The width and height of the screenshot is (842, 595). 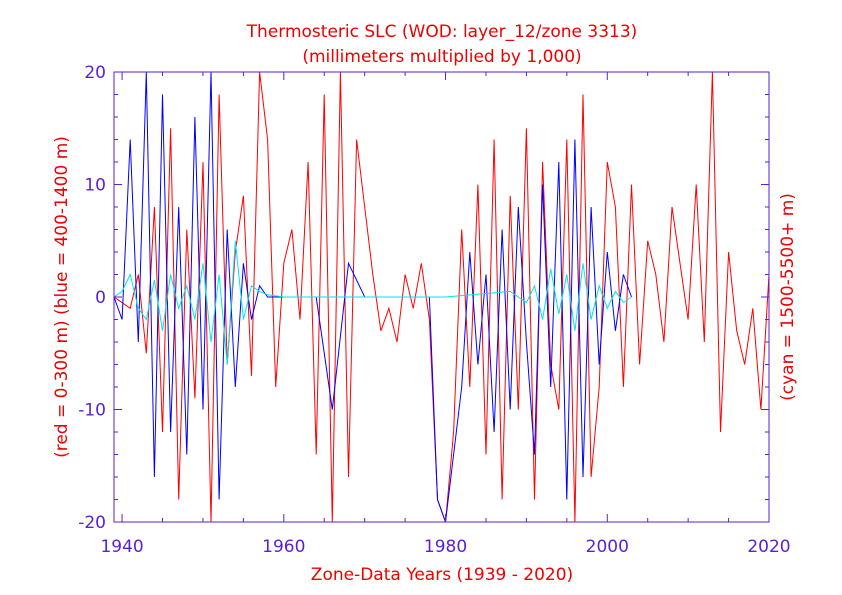 What do you see at coordinates (121, 547) in the screenshot?
I see `x-tick-label: 1940` at bounding box center [121, 547].